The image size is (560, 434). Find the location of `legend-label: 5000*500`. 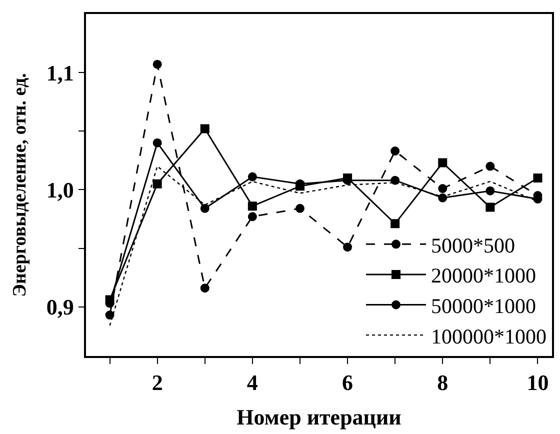

legend-label: 5000*500 is located at coordinates (473, 245).